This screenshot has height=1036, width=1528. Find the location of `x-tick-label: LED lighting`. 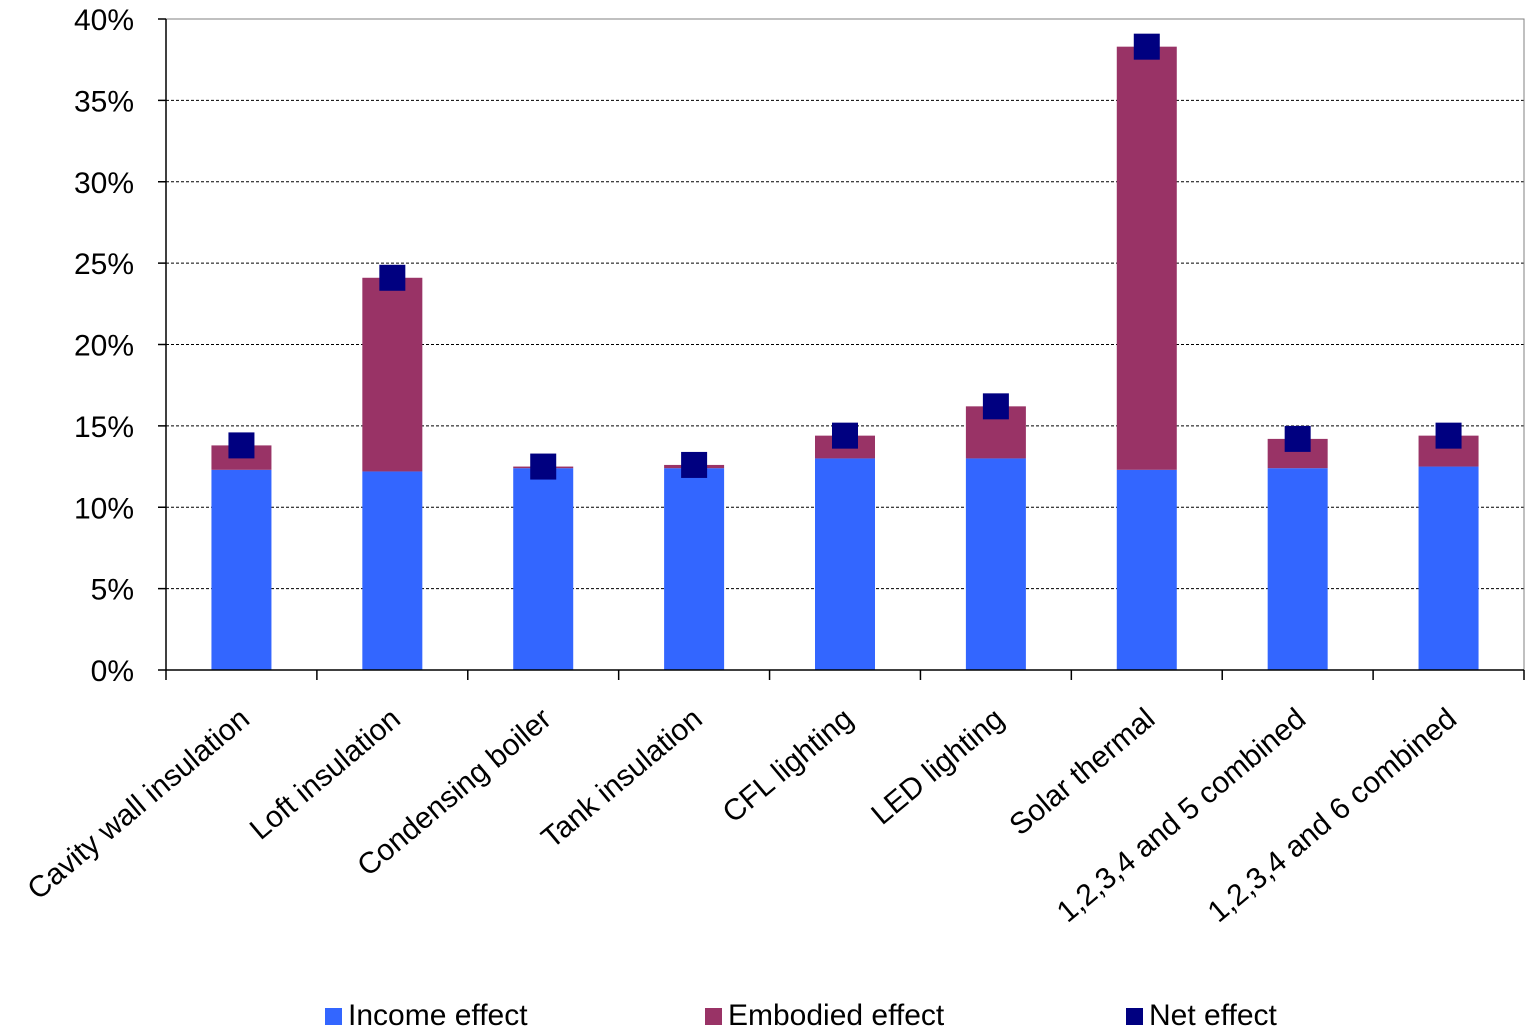

x-tick-label: LED lighting is located at coordinates (937, 766).